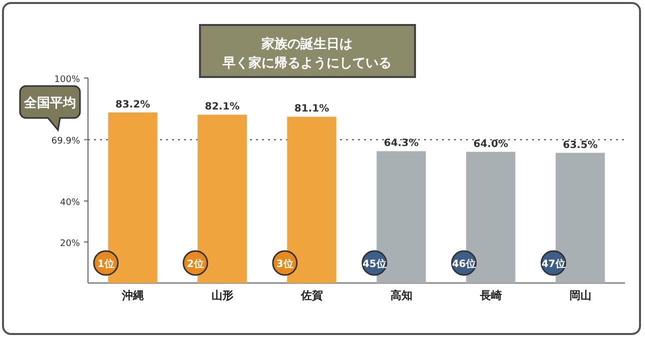  What do you see at coordinates (311, 295) in the screenshot?
I see `x-tick-label: 佐賀` at bounding box center [311, 295].